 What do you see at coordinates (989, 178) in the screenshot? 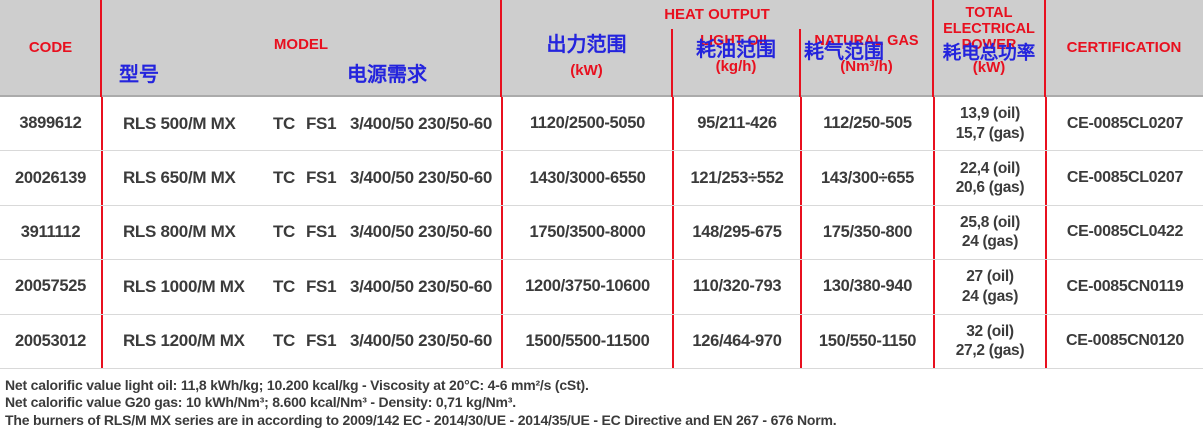
I see `electrical-power-cell: 22,4 (oil) 20,6 (gas)` at bounding box center [989, 178].